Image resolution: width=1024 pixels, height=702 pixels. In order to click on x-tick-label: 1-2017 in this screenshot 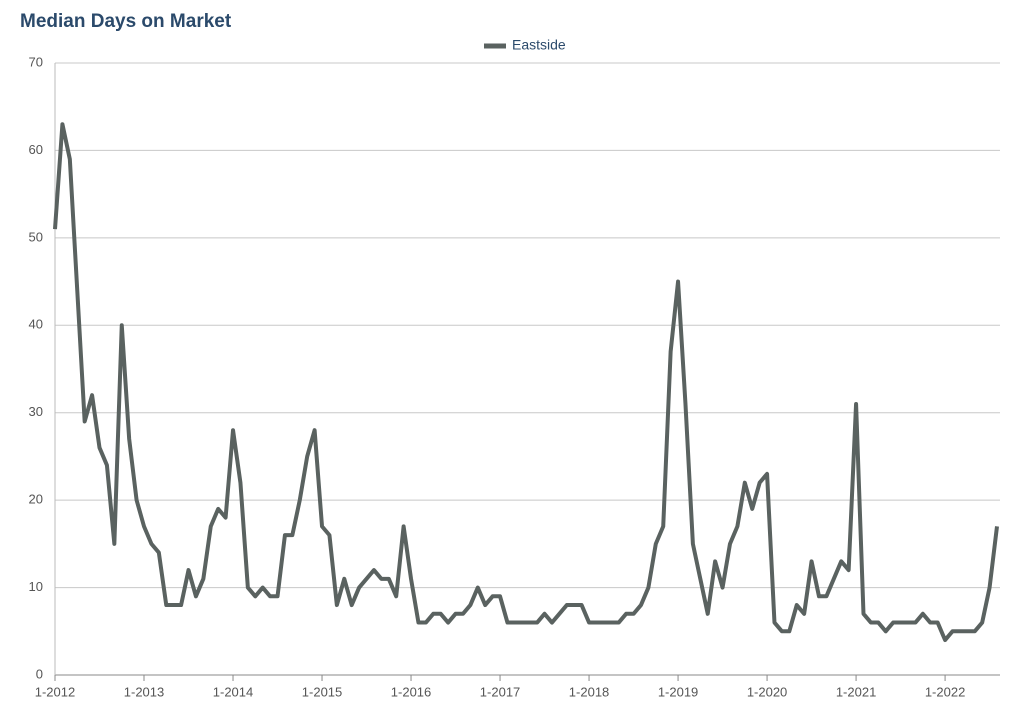, I will do `click(500, 691)`.